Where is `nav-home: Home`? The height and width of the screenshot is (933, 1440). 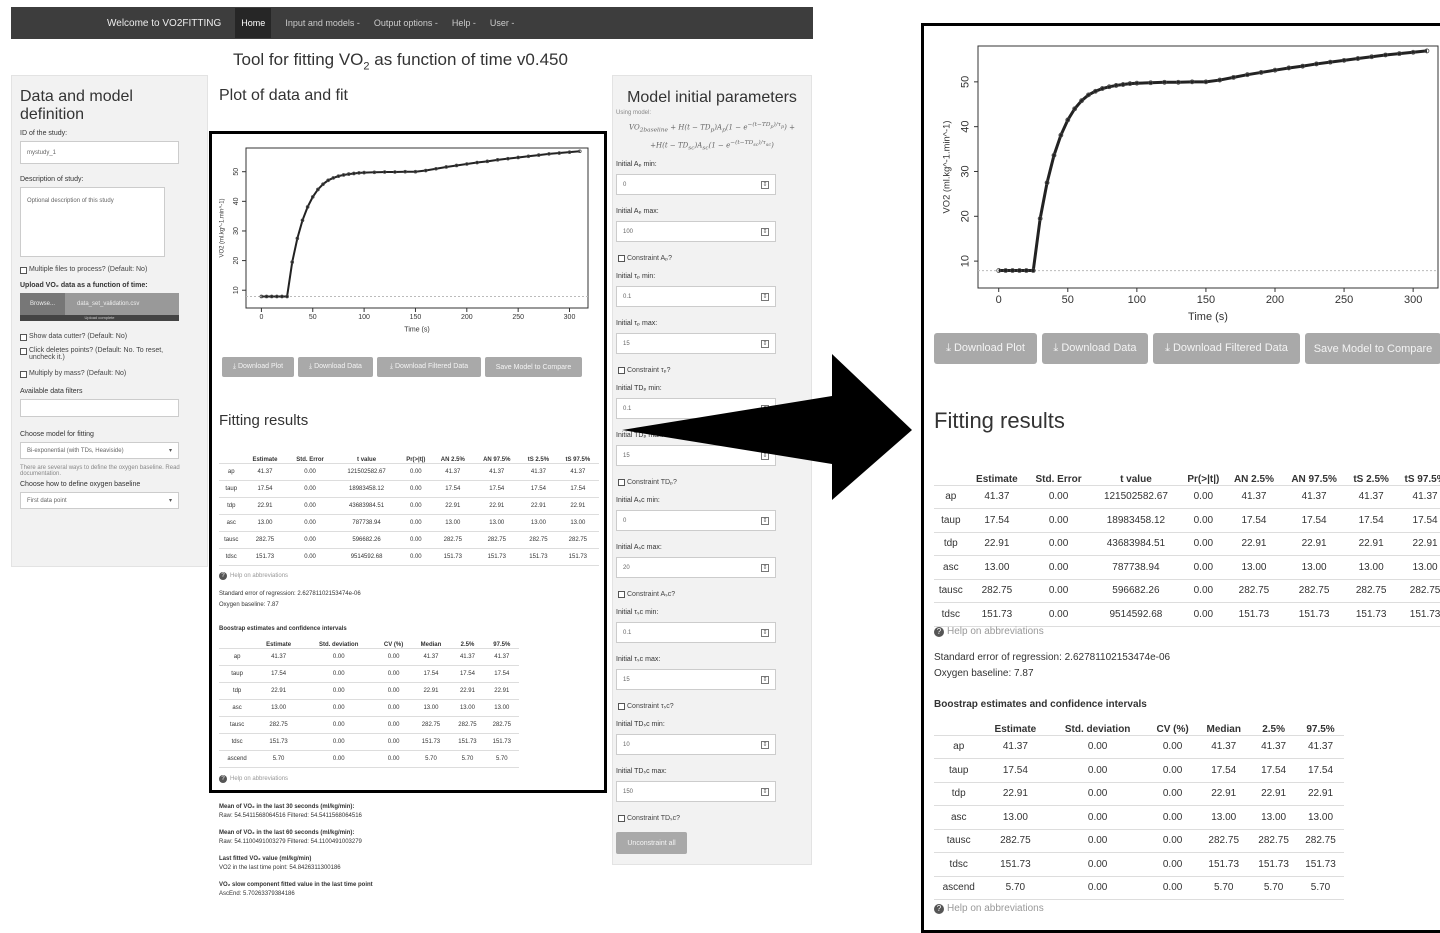 nav-home: Home is located at coordinates (253, 23).